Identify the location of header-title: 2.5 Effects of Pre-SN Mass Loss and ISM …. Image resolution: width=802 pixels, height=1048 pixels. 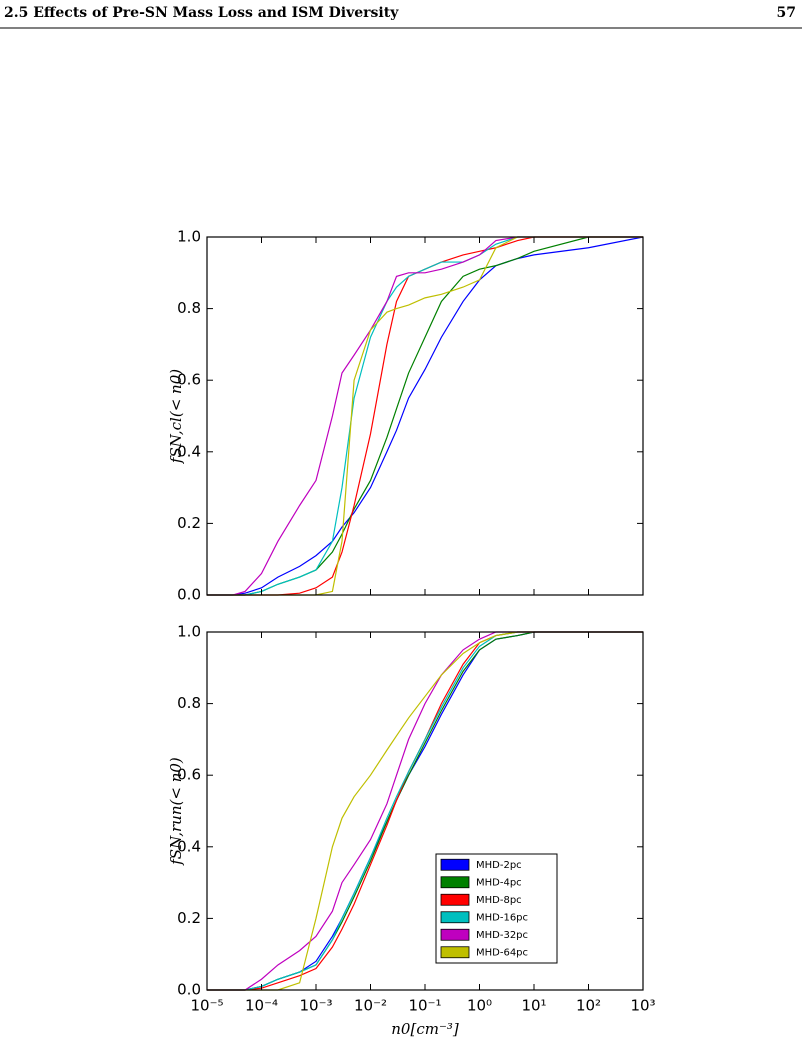
(201, 13).